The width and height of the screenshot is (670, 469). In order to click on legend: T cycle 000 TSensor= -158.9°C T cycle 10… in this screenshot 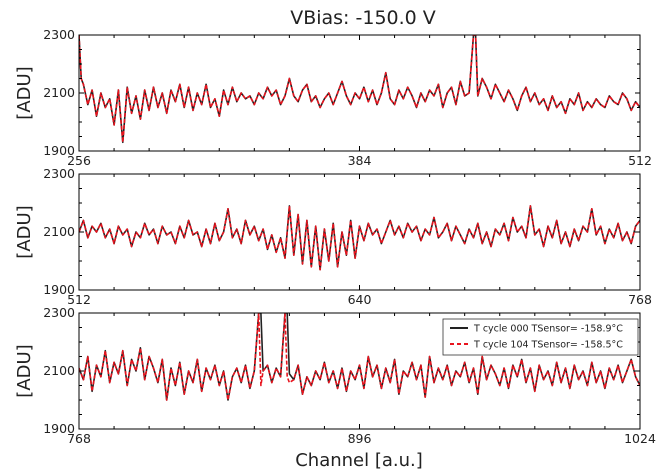, I will do `click(540, 337)`.